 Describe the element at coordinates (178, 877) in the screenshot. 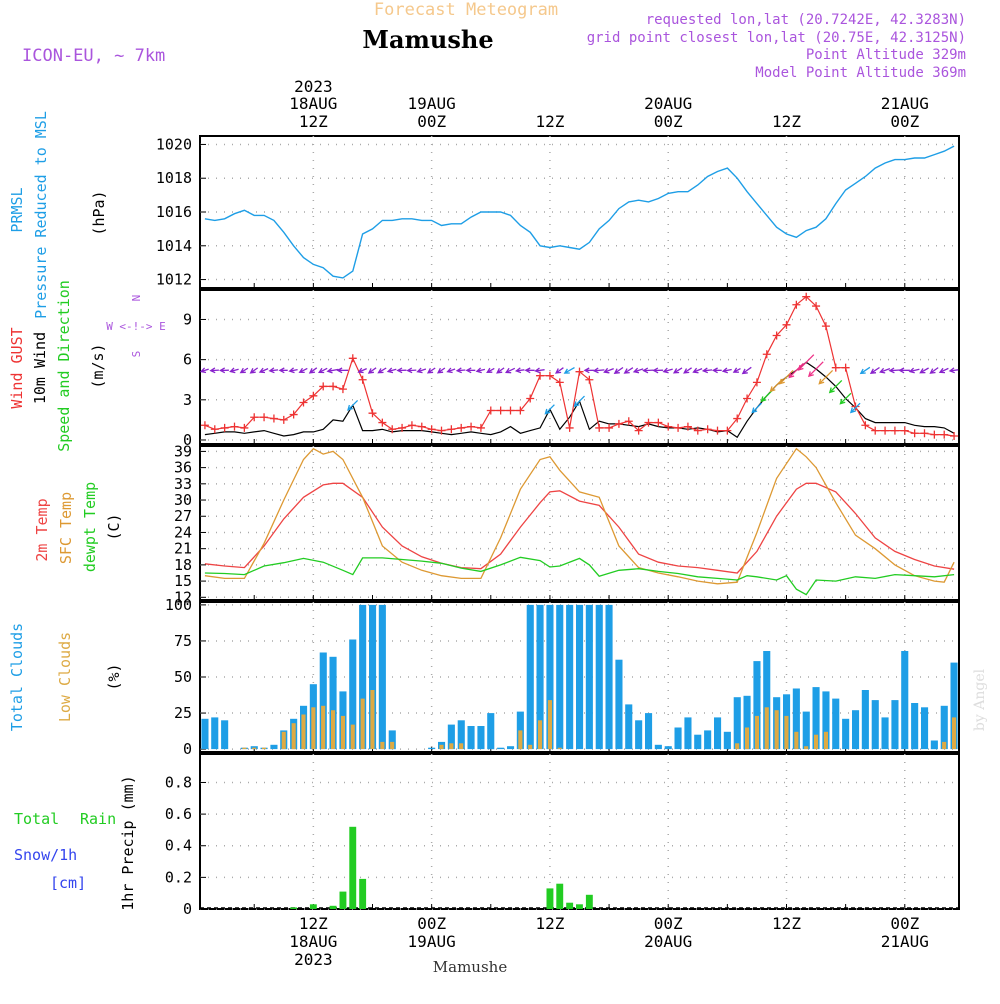

I see `precip-ytick-label: 0.2` at that location.